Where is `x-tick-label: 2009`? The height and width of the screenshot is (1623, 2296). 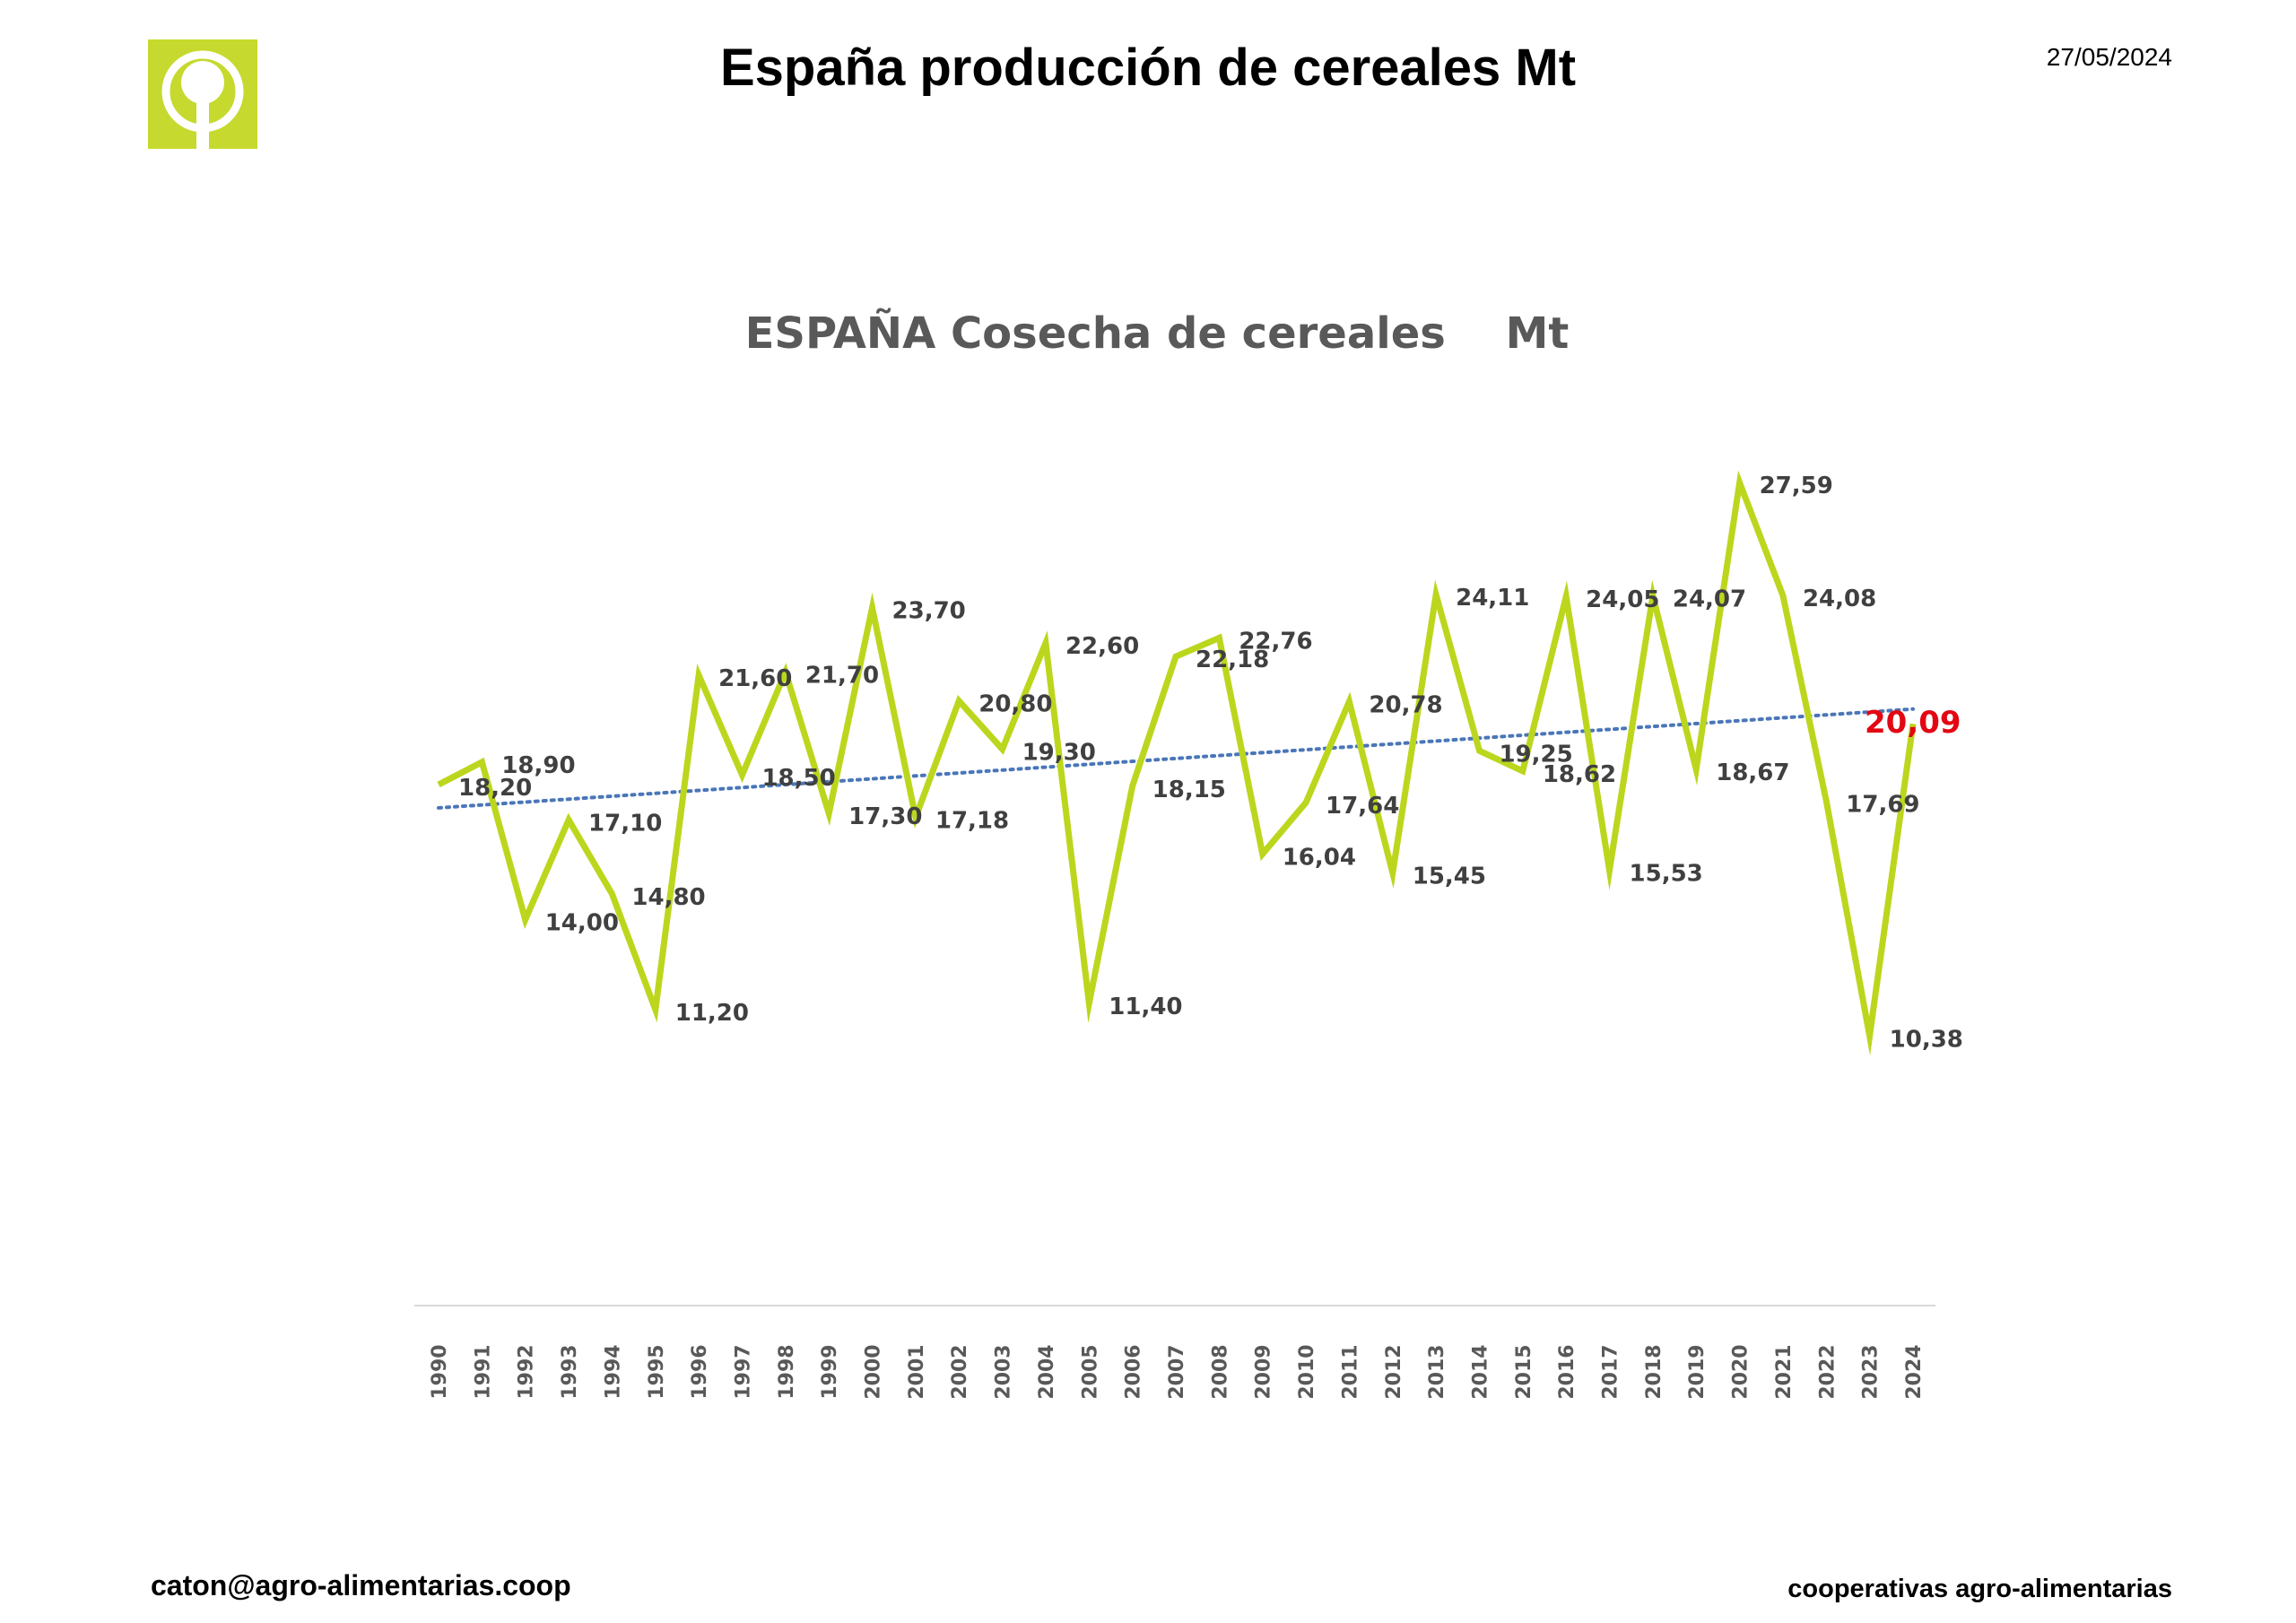
x-tick-label: 2009 is located at coordinates (1264, 1371).